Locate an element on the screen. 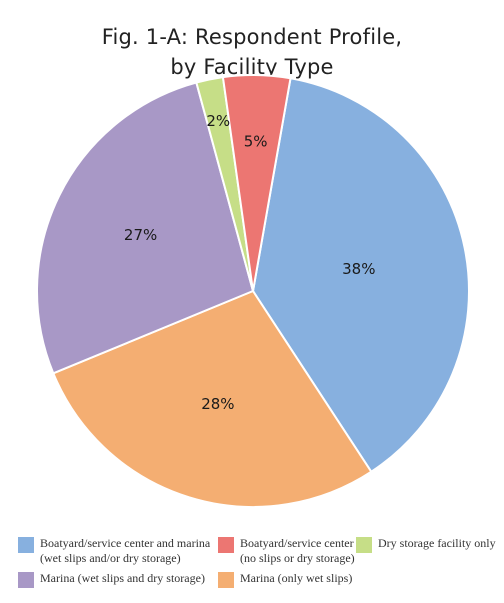  legend-swatch-marina-only-wet is located at coordinates (226, 580).